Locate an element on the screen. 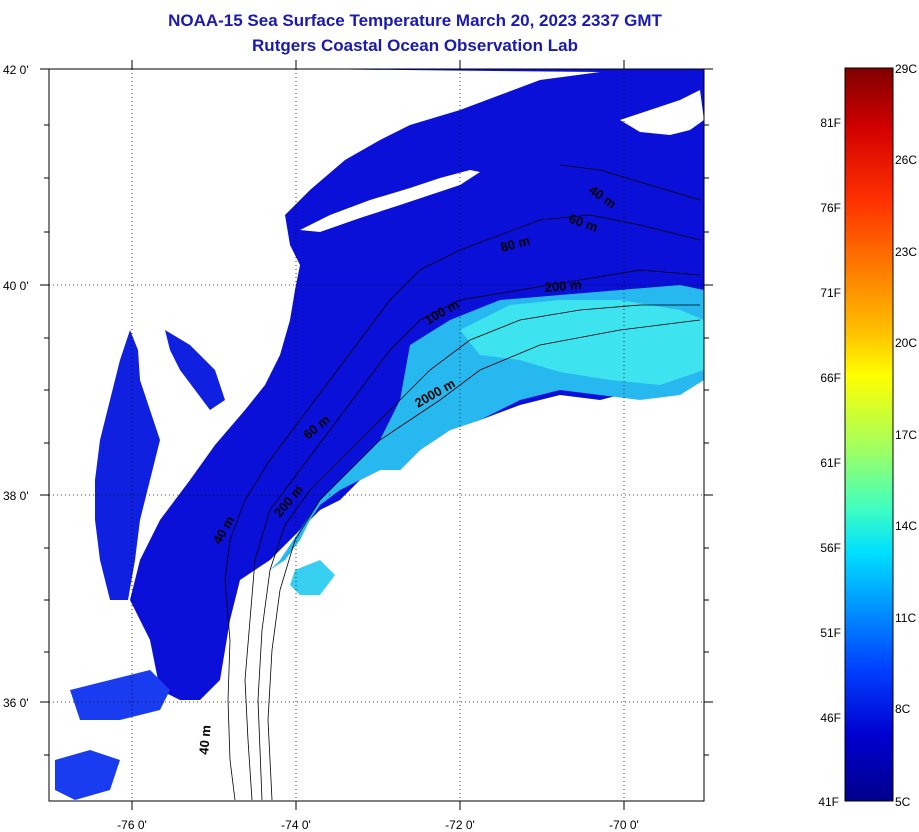  colorbar-c-label: 17C is located at coordinates (906, 435).